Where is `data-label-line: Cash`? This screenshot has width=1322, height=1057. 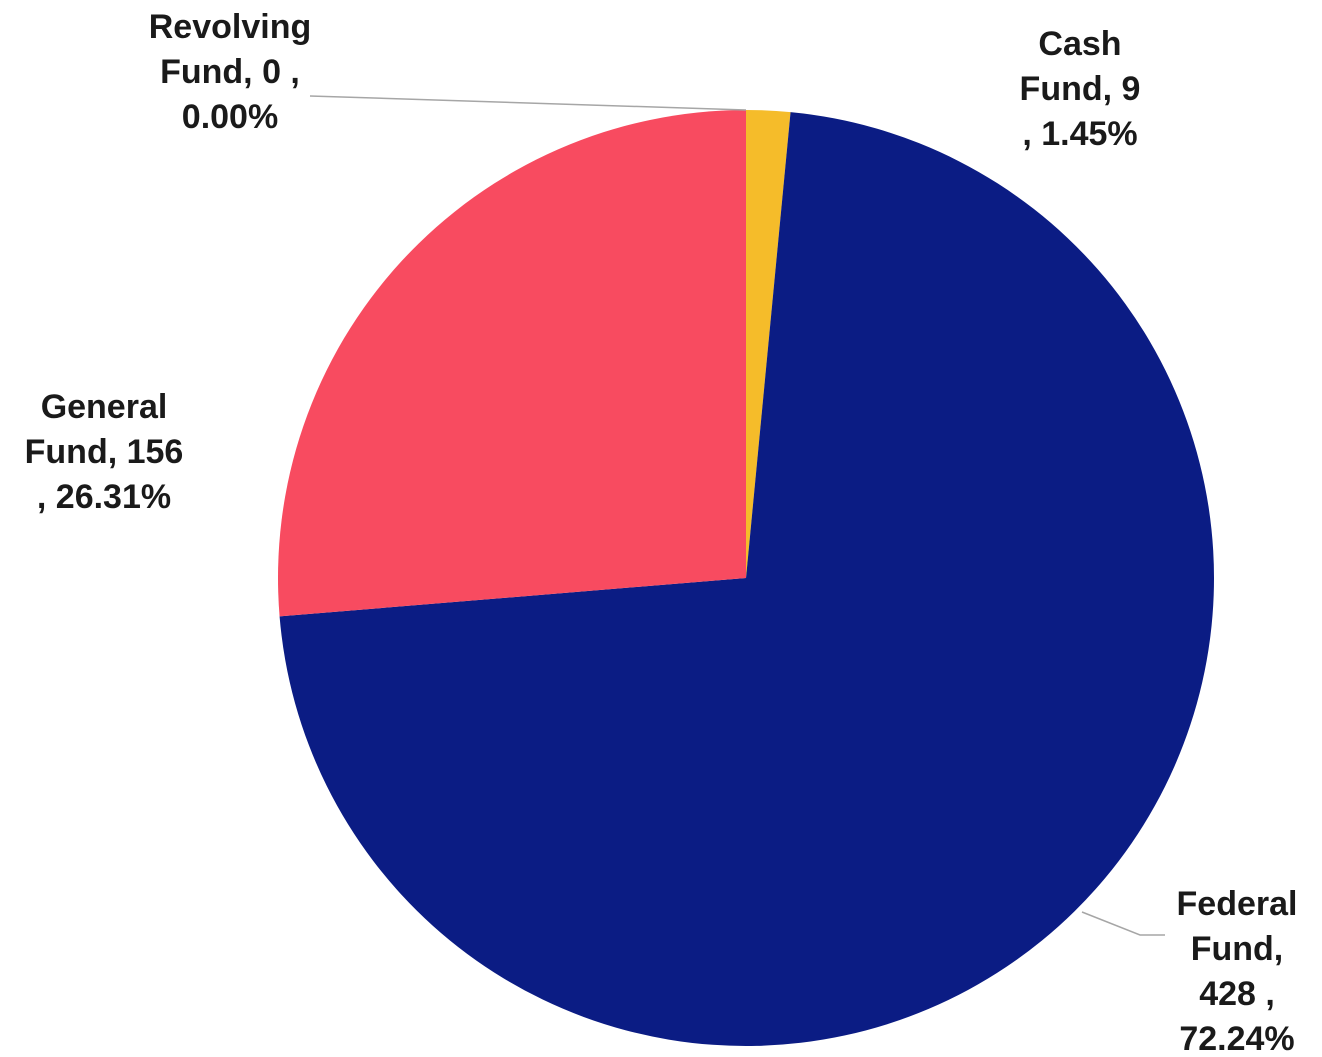 data-label-line: Cash is located at coordinates (1079, 44).